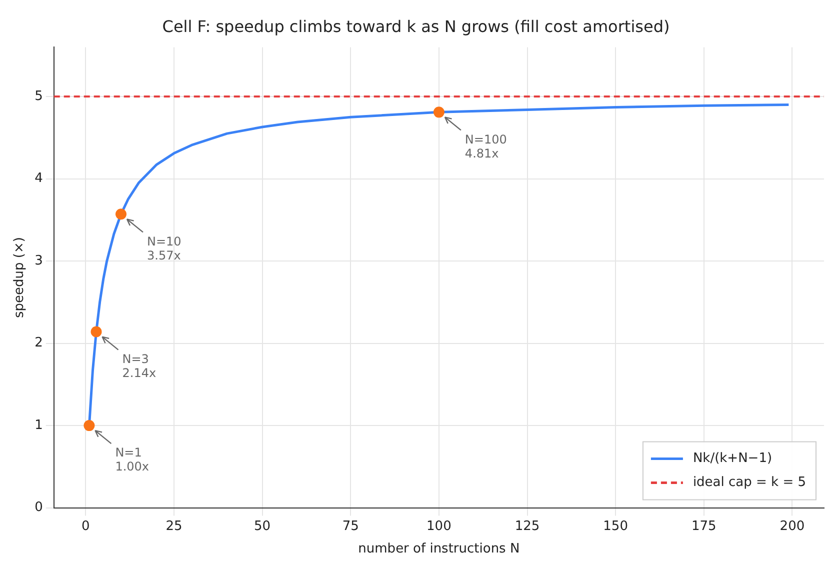 Image resolution: width=840 pixels, height=569 pixels. What do you see at coordinates (38, 96) in the screenshot?
I see `y-tick-label: 5` at bounding box center [38, 96].